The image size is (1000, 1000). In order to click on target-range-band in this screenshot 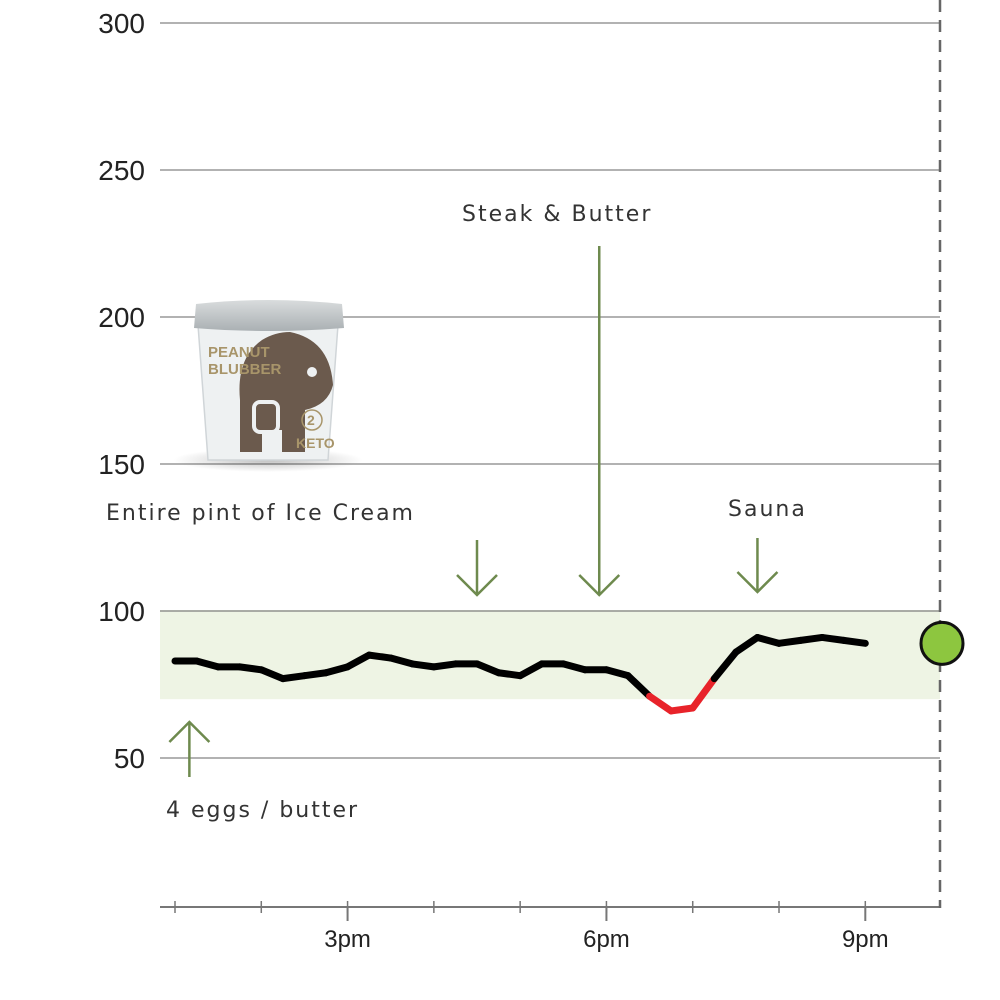, I will do `click(550, 655)`.